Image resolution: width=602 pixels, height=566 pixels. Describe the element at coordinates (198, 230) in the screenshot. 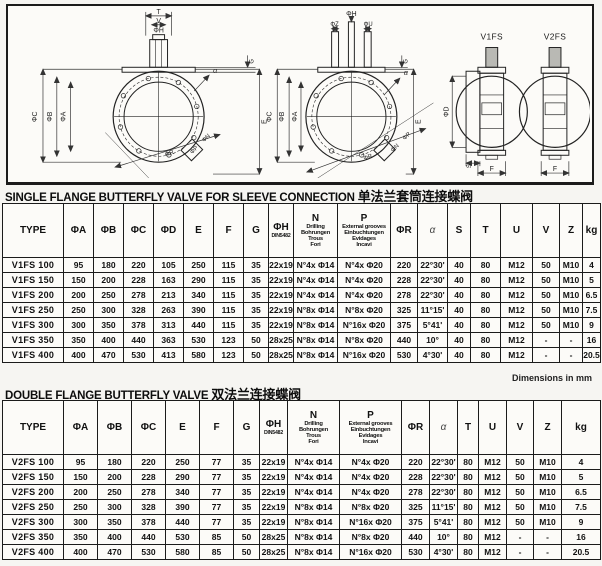

I see `col-header: E` at that location.